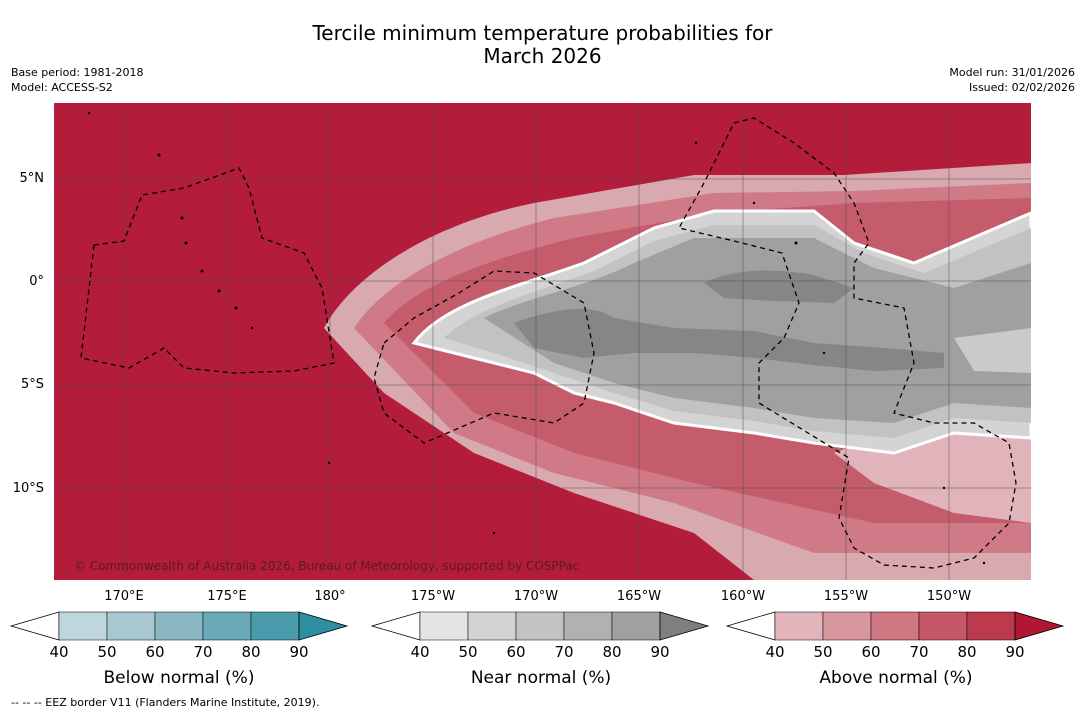 Image resolution: width=1085 pixels, height=713 pixels. Describe the element at coordinates (468, 652) in the screenshot. I see `near-tick-50: 50` at that location.